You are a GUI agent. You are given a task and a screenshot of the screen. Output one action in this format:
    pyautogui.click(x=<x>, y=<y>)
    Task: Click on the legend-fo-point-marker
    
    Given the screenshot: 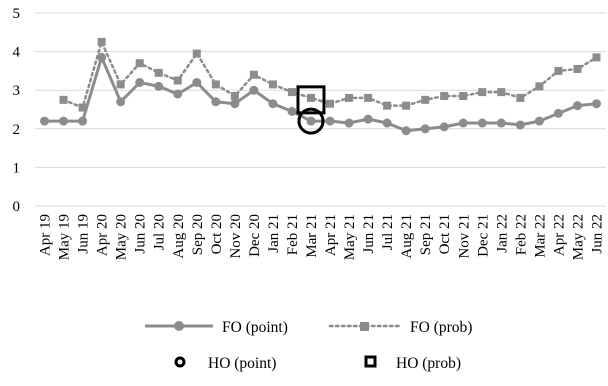 What is the action you would take?
    pyautogui.click(x=179, y=326)
    